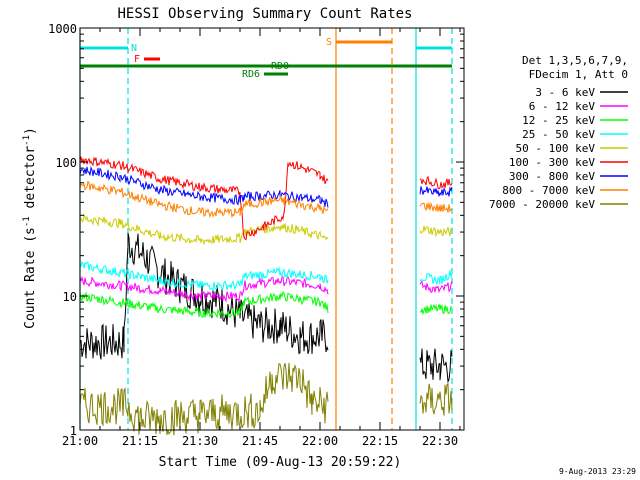 This screenshot has height=480, width=640. What do you see at coordinates (66, 163) in the screenshot?
I see `y-tick-label: 100` at bounding box center [66, 163].